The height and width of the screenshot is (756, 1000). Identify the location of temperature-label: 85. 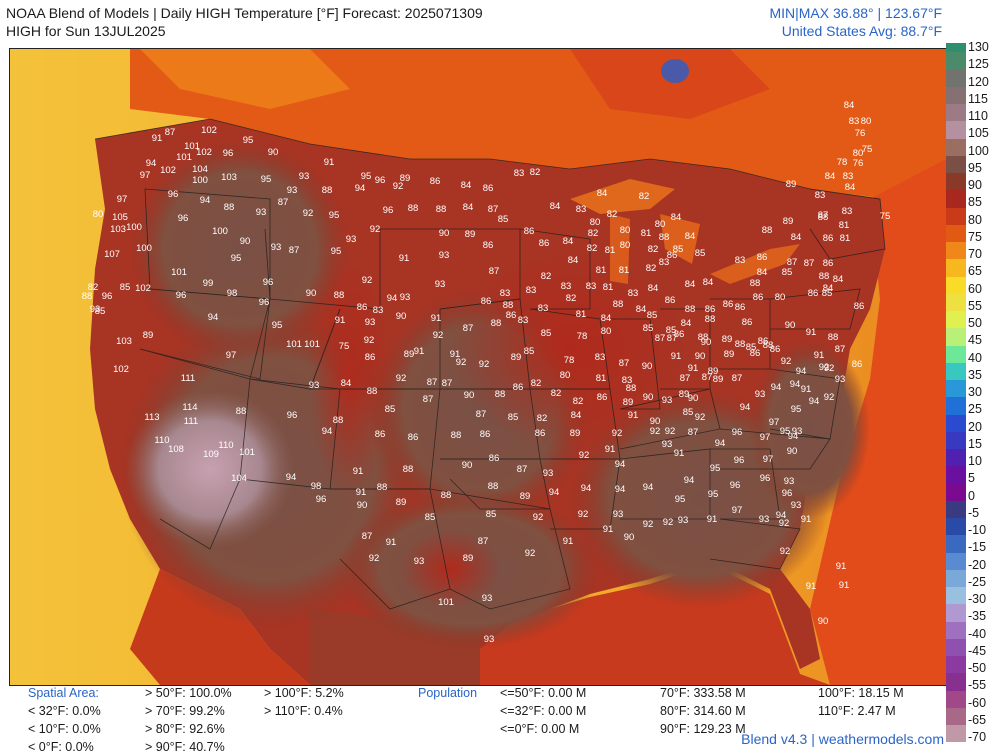
(700, 253).